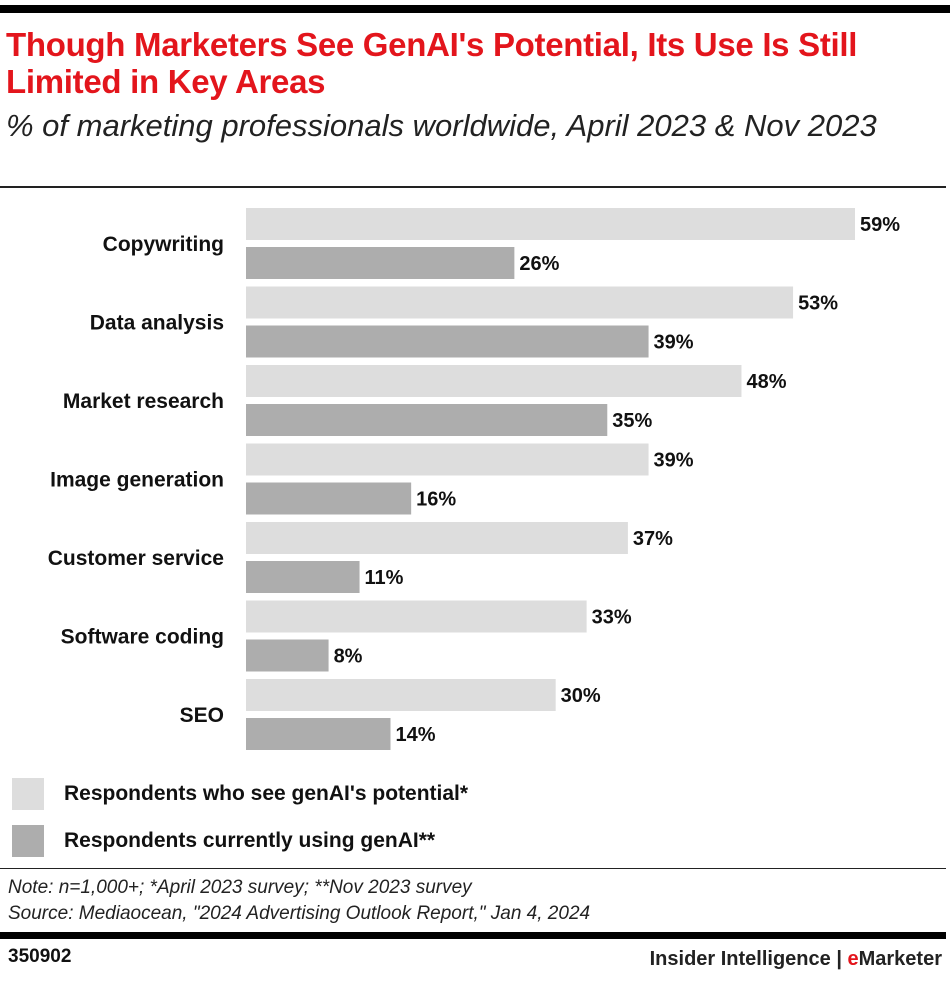 This screenshot has width=950, height=996. I want to click on data-label: 16%, so click(436, 500).